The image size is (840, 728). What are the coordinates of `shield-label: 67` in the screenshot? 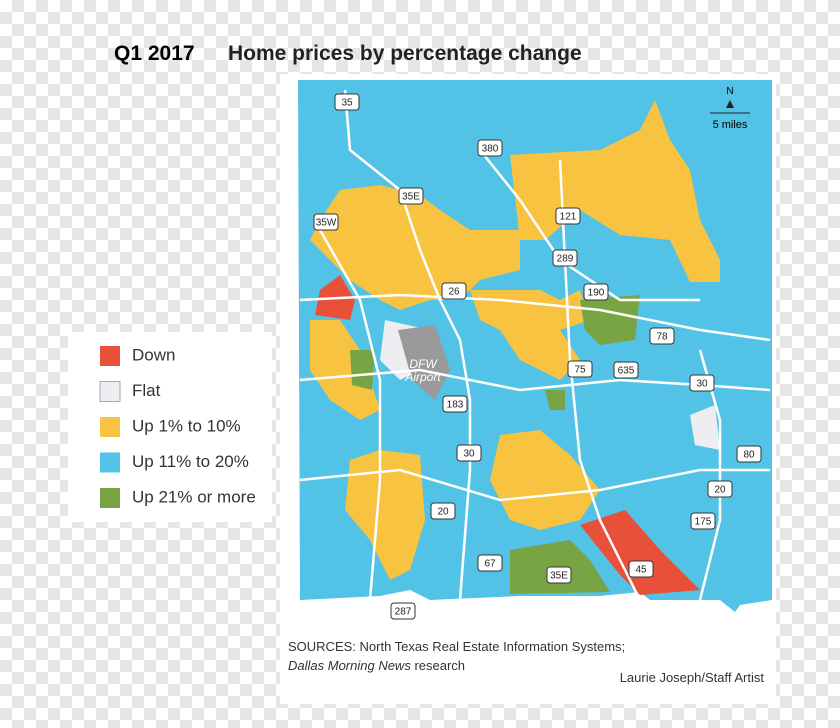 It's located at (490, 564).